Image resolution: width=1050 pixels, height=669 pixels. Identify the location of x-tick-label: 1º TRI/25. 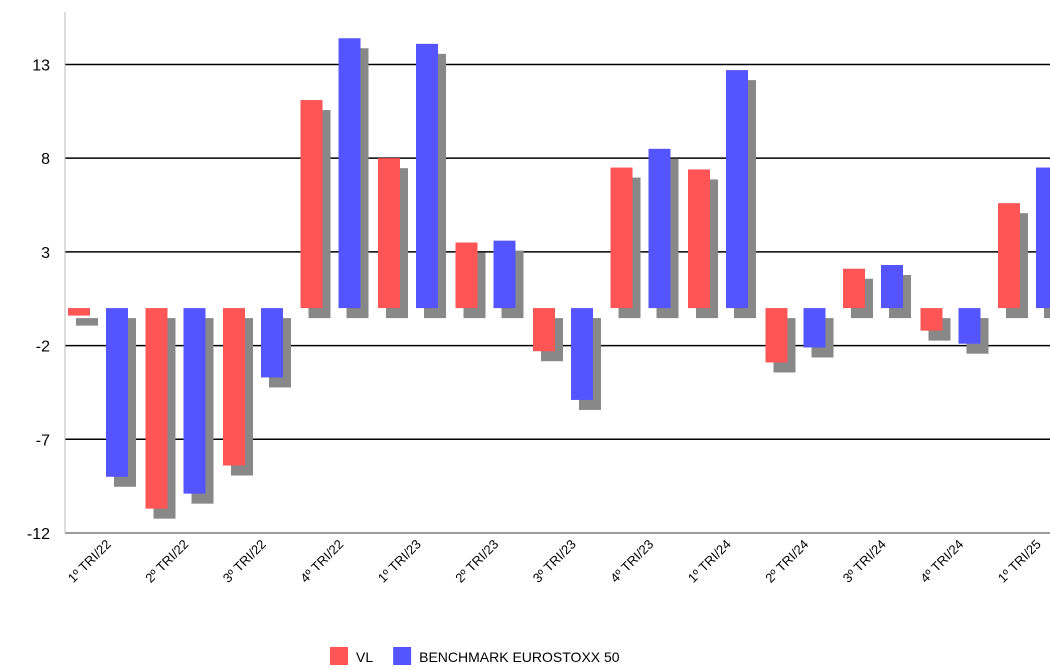
(1019, 561).